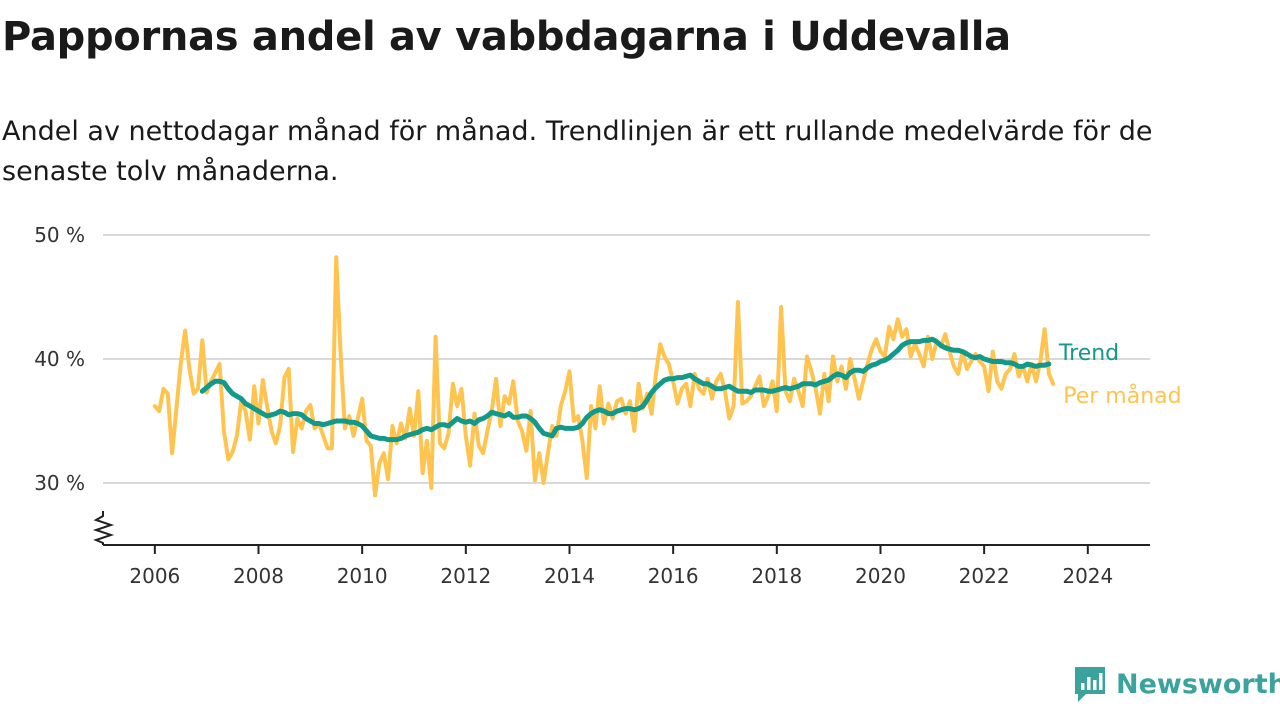  I want to click on brand-logo: Newsworthy, so click(1176, 684).